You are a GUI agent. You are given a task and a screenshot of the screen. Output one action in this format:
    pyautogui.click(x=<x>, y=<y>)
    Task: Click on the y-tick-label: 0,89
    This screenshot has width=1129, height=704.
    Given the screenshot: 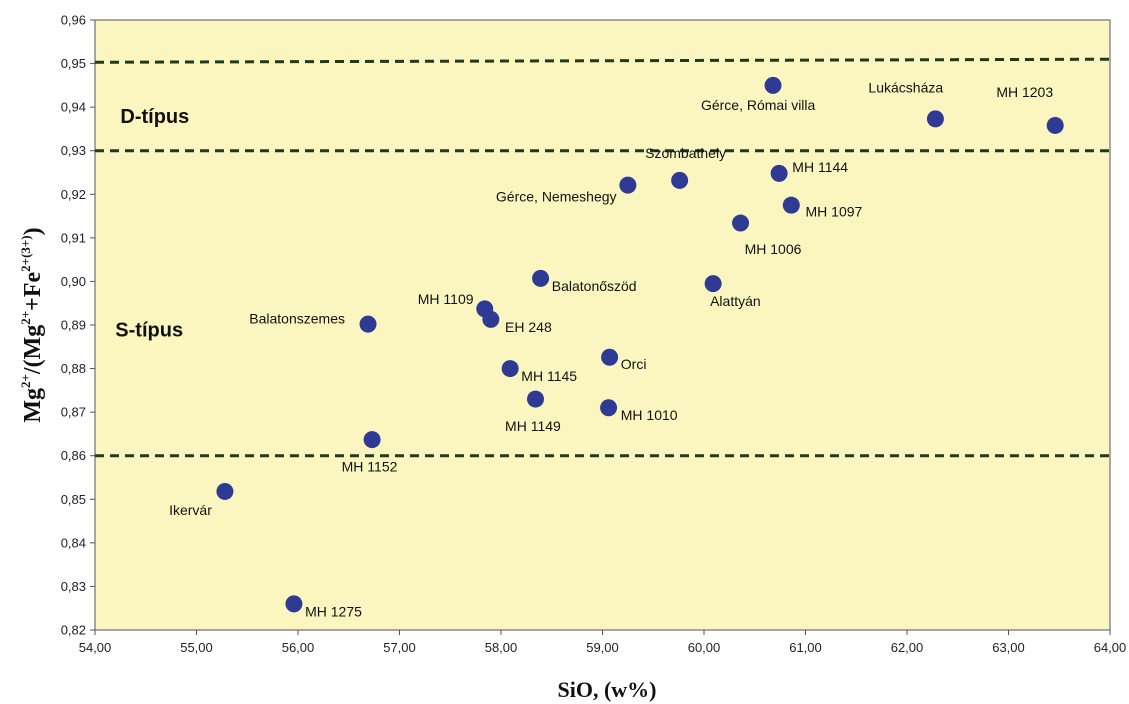 What is the action you would take?
    pyautogui.click(x=73, y=325)
    